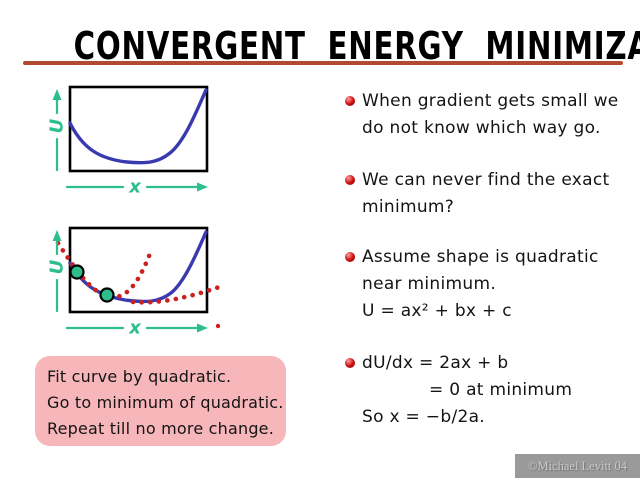  What do you see at coordinates (477, 194) in the screenshot?
I see `bullet-item-never-exact: We can never find the exact minimum?` at bounding box center [477, 194].